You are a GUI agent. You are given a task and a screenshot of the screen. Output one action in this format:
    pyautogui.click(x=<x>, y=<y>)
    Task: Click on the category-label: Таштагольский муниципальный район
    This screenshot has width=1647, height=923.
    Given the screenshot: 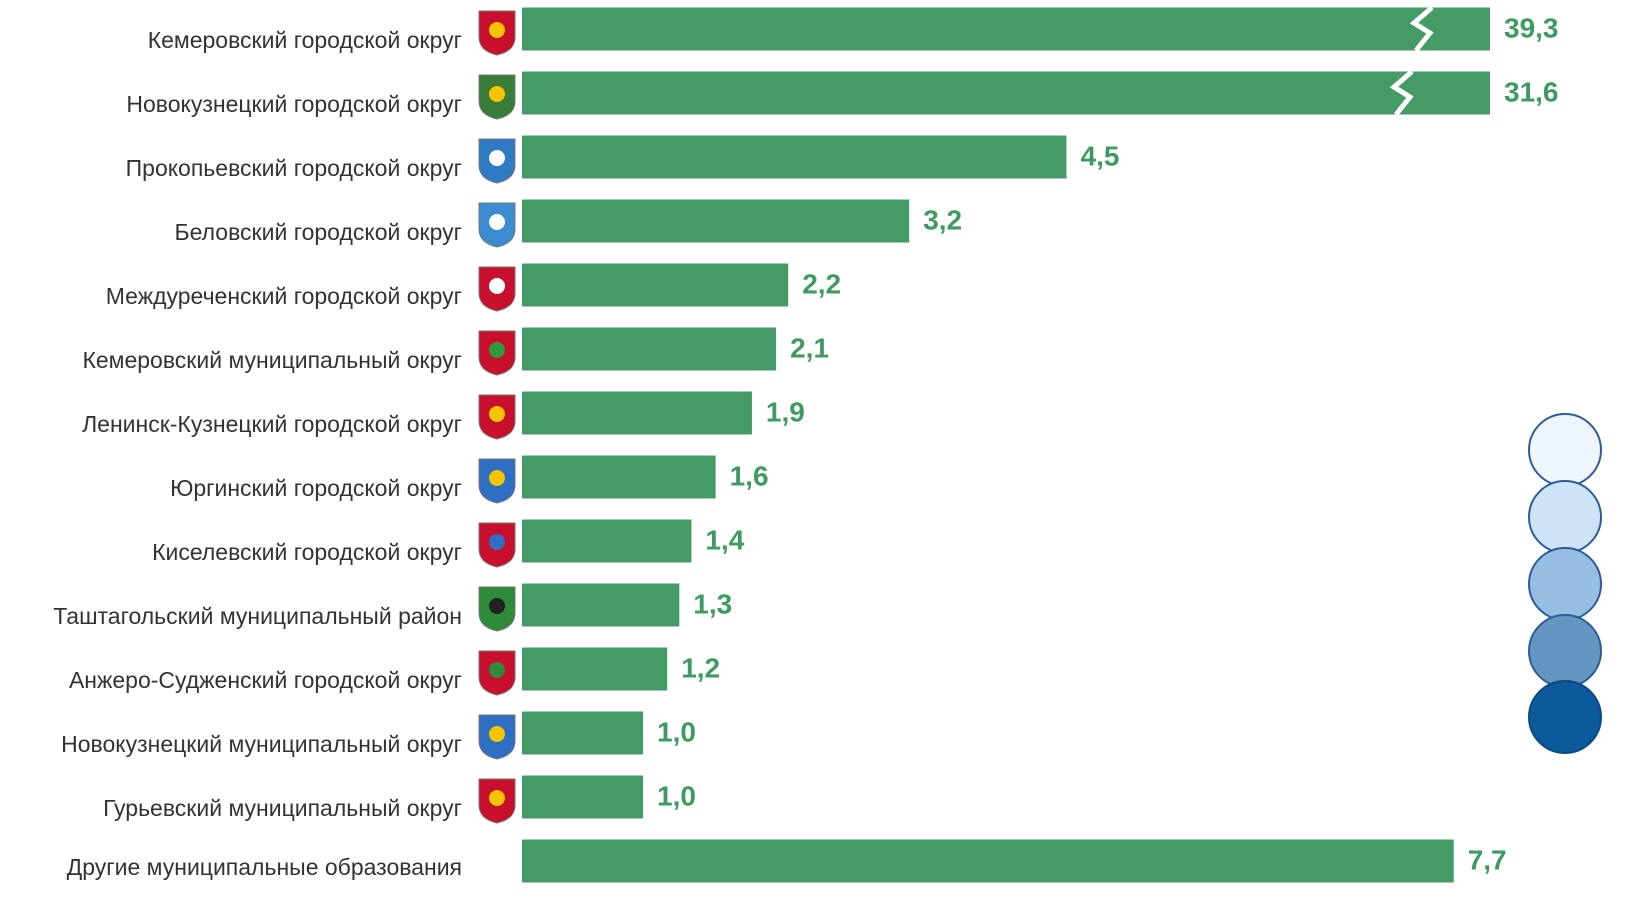 What is the action you would take?
    pyautogui.click(x=257, y=616)
    